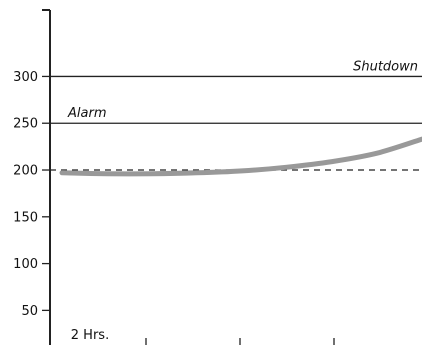 The image size is (422, 345). I want to click on y-tick-label: 300, so click(25, 77).